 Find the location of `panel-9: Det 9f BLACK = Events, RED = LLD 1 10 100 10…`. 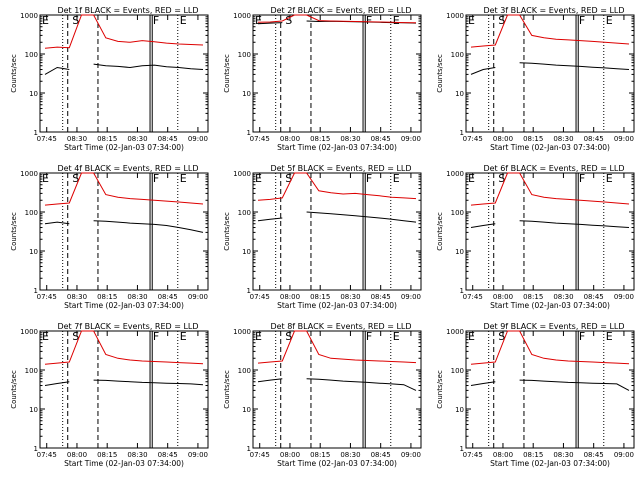

panel-9: Det 9f BLACK = Events, RED = LLD 1 10 100 10… is located at coordinates (535, 395).